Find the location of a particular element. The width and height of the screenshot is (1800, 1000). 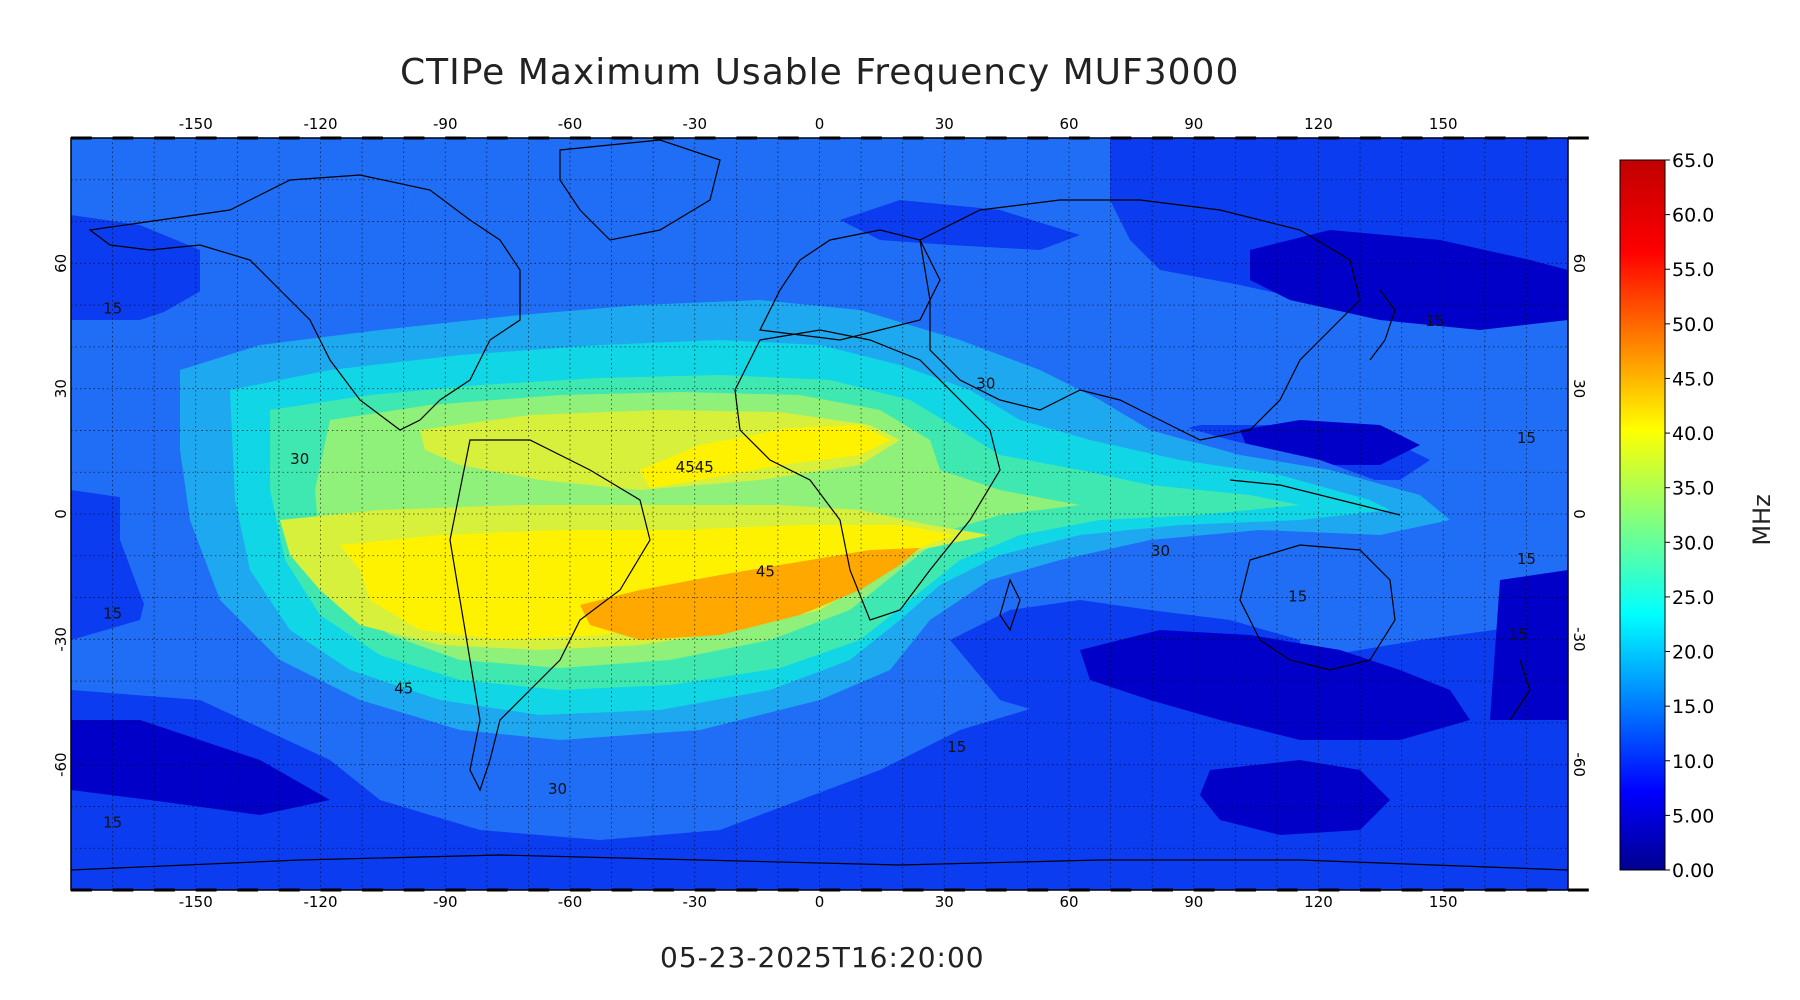

coast-indonesia is located at coordinates (1315, 497).